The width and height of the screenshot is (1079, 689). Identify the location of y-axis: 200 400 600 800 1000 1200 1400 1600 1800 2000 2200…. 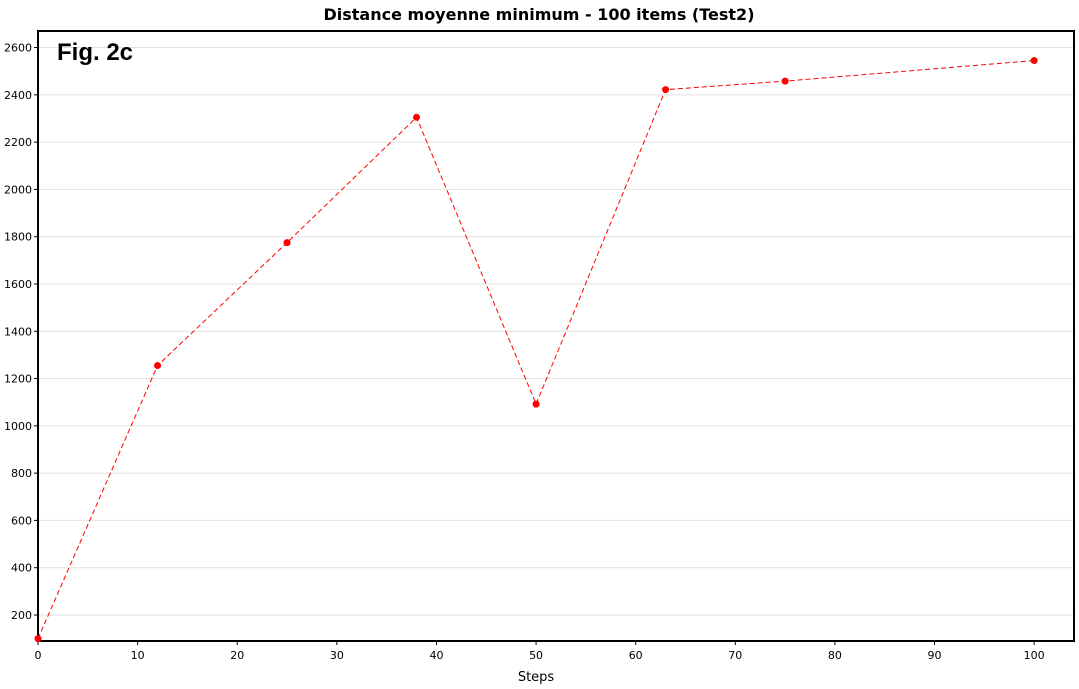
(21, 332).